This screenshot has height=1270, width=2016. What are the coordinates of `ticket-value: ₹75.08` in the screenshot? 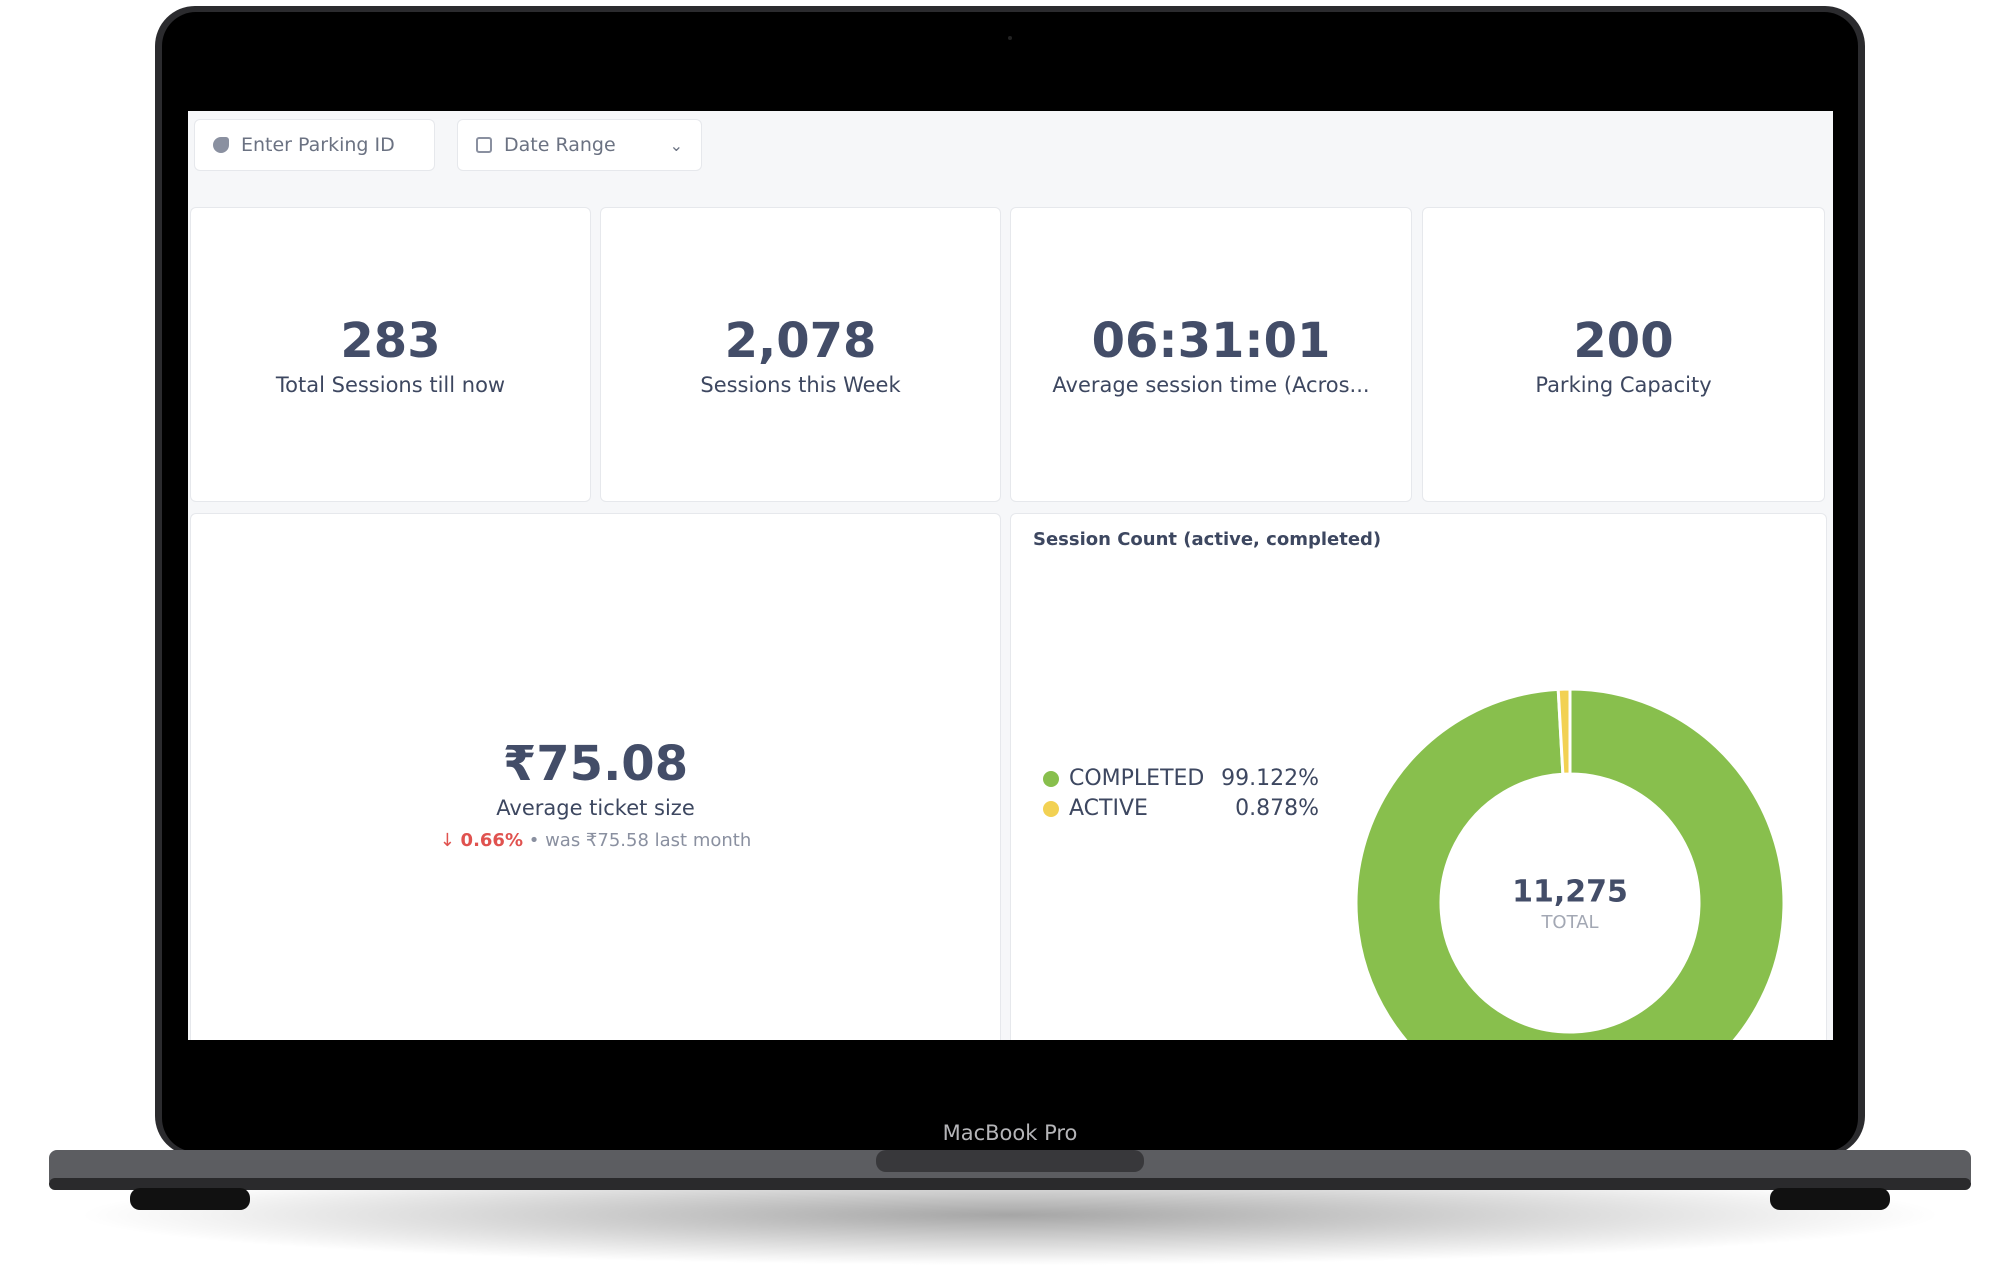 It's located at (595, 763).